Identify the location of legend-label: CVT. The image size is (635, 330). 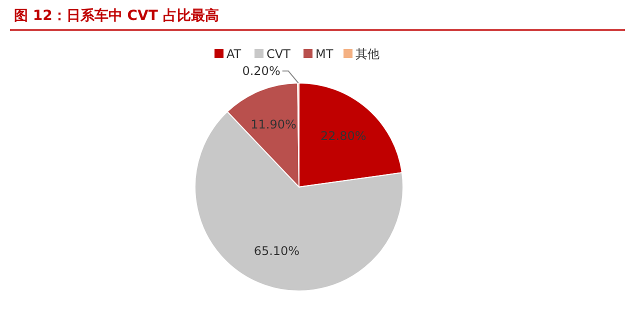
(279, 54).